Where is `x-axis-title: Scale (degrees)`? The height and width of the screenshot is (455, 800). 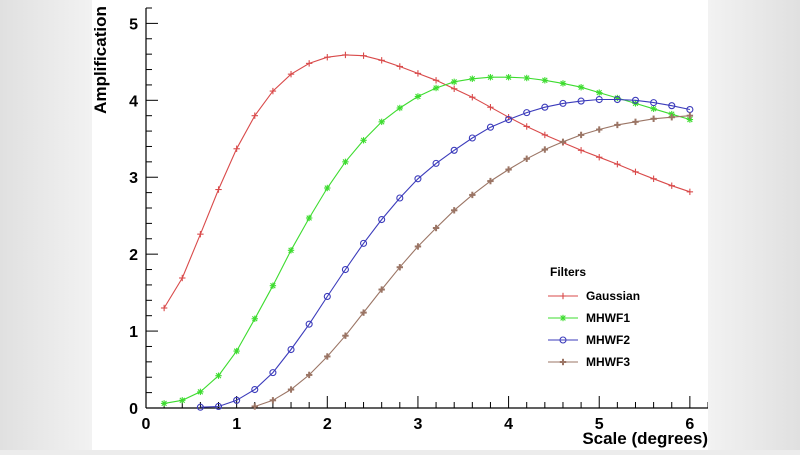
x-axis-title: Scale (degrees) is located at coordinates (645, 438).